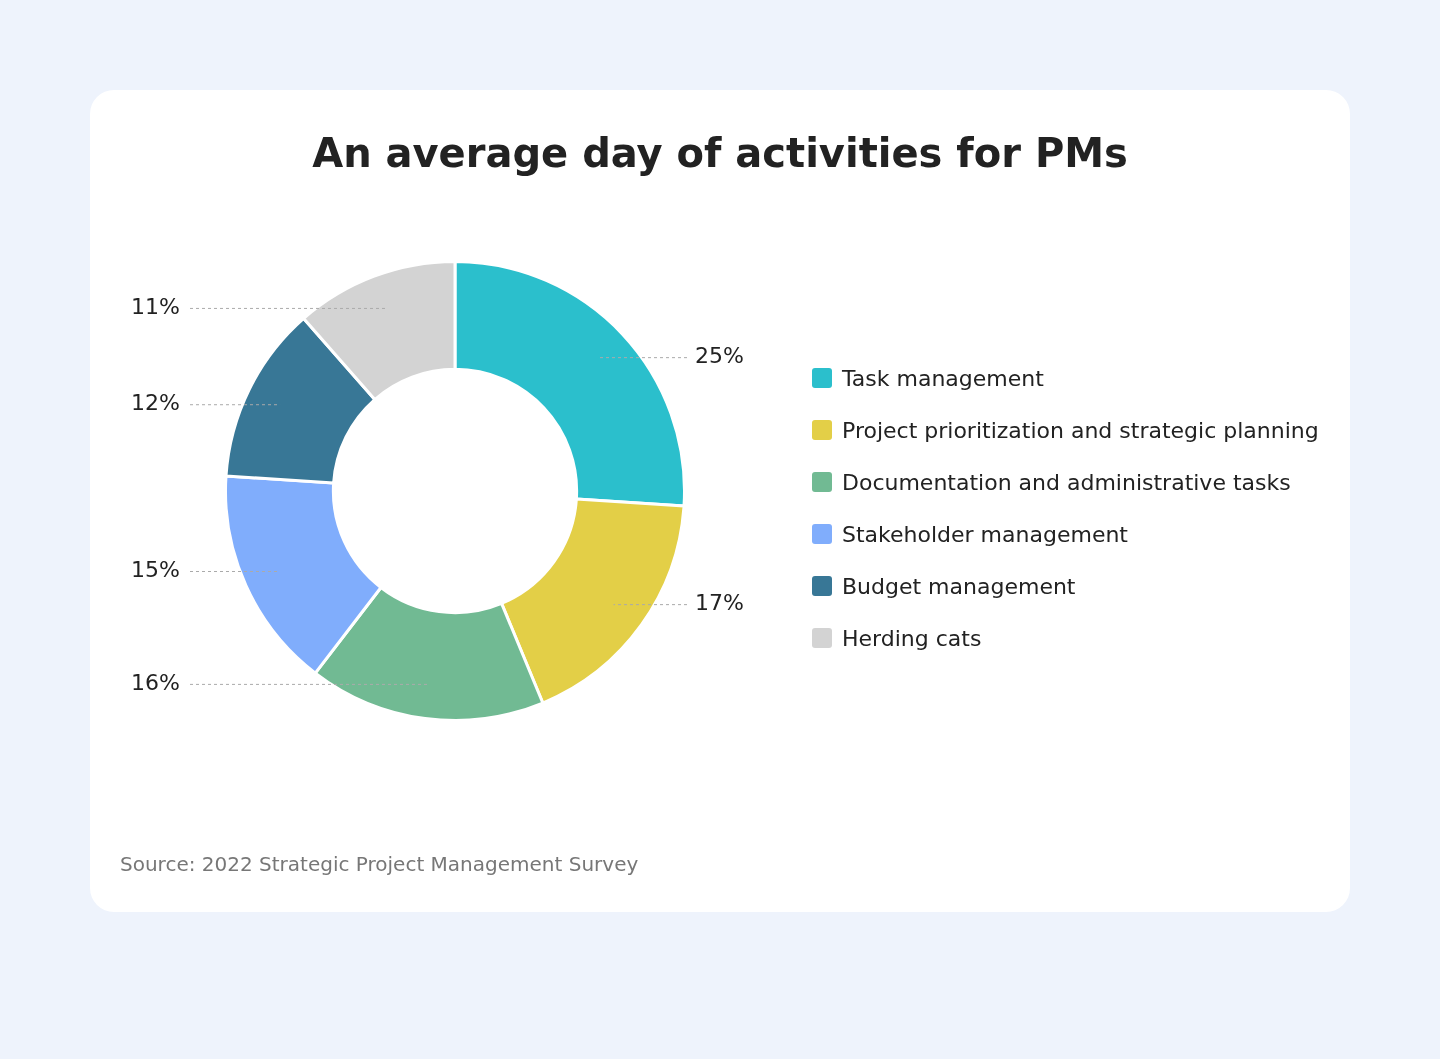  I want to click on data-label: 15%, so click(155, 570).